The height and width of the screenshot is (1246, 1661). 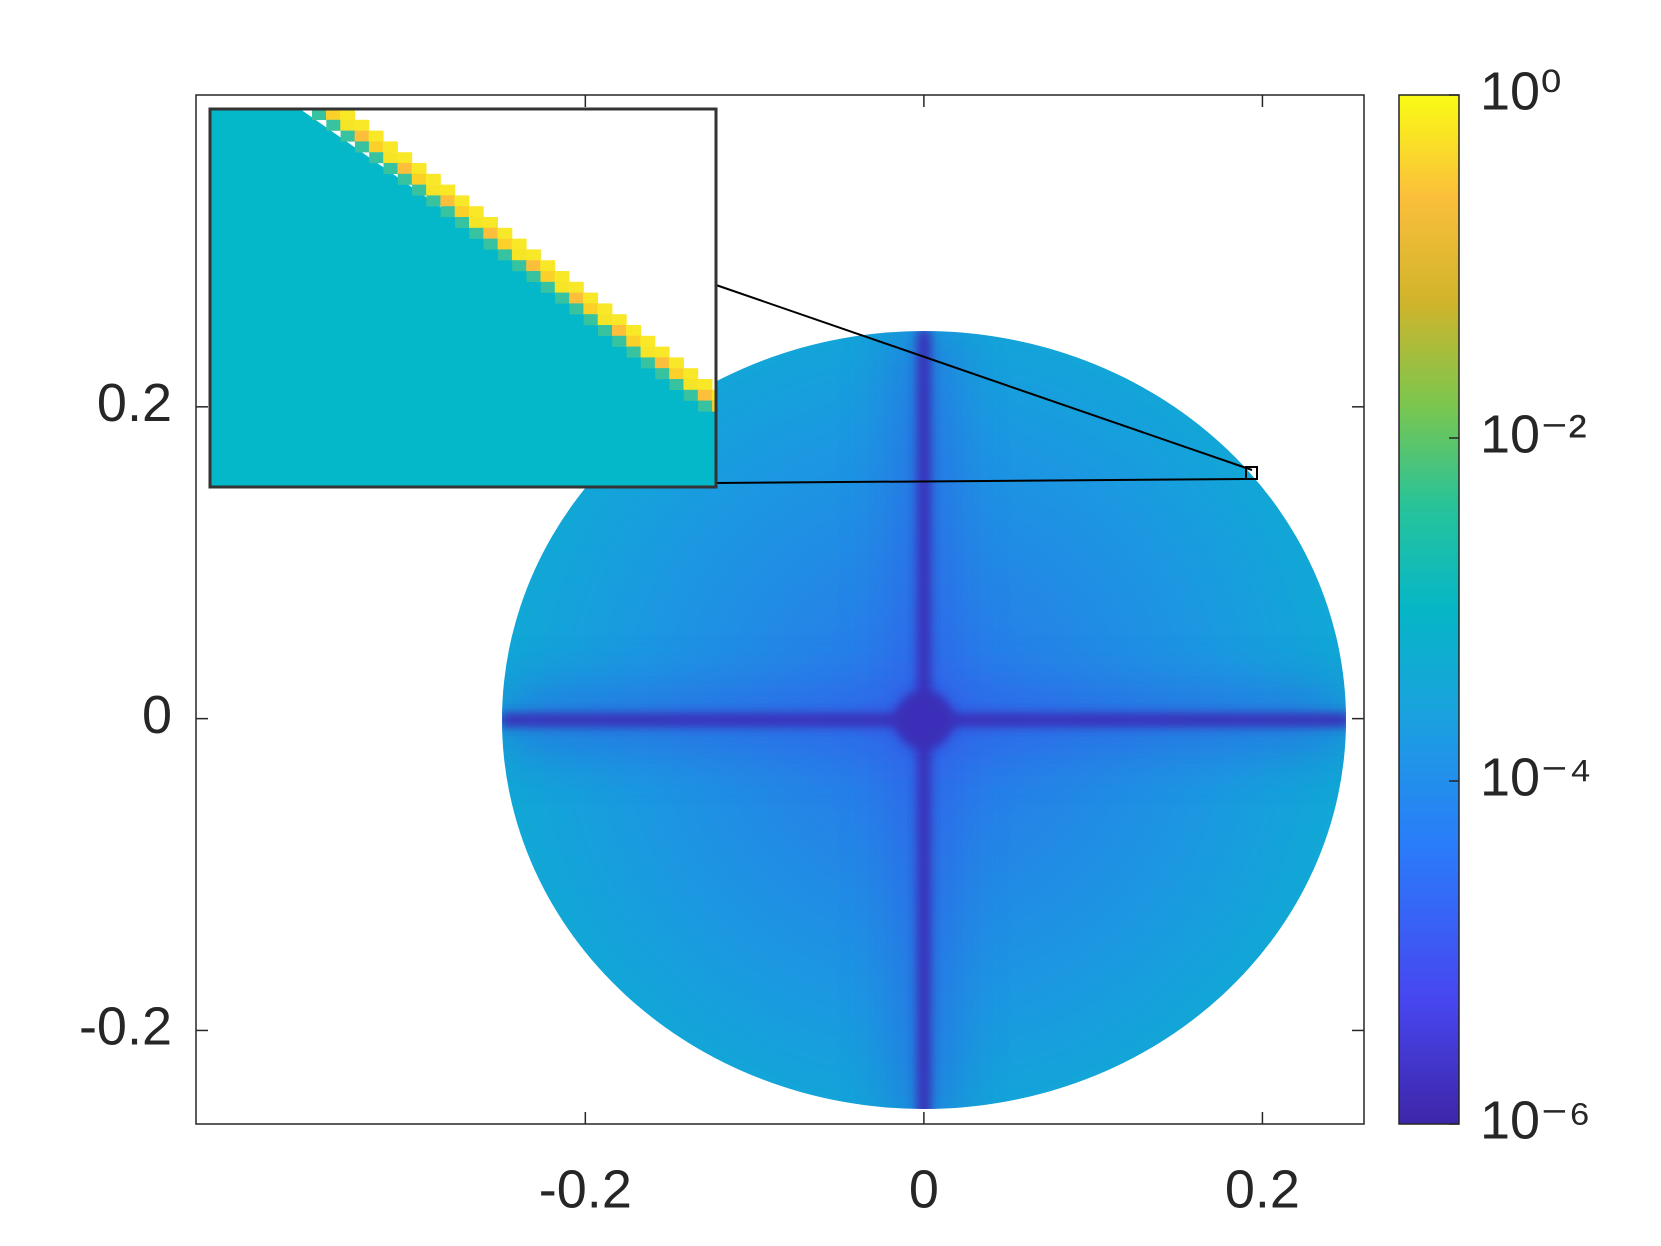 I want to click on x-tick-label: 0.2, so click(x=1262, y=1189).